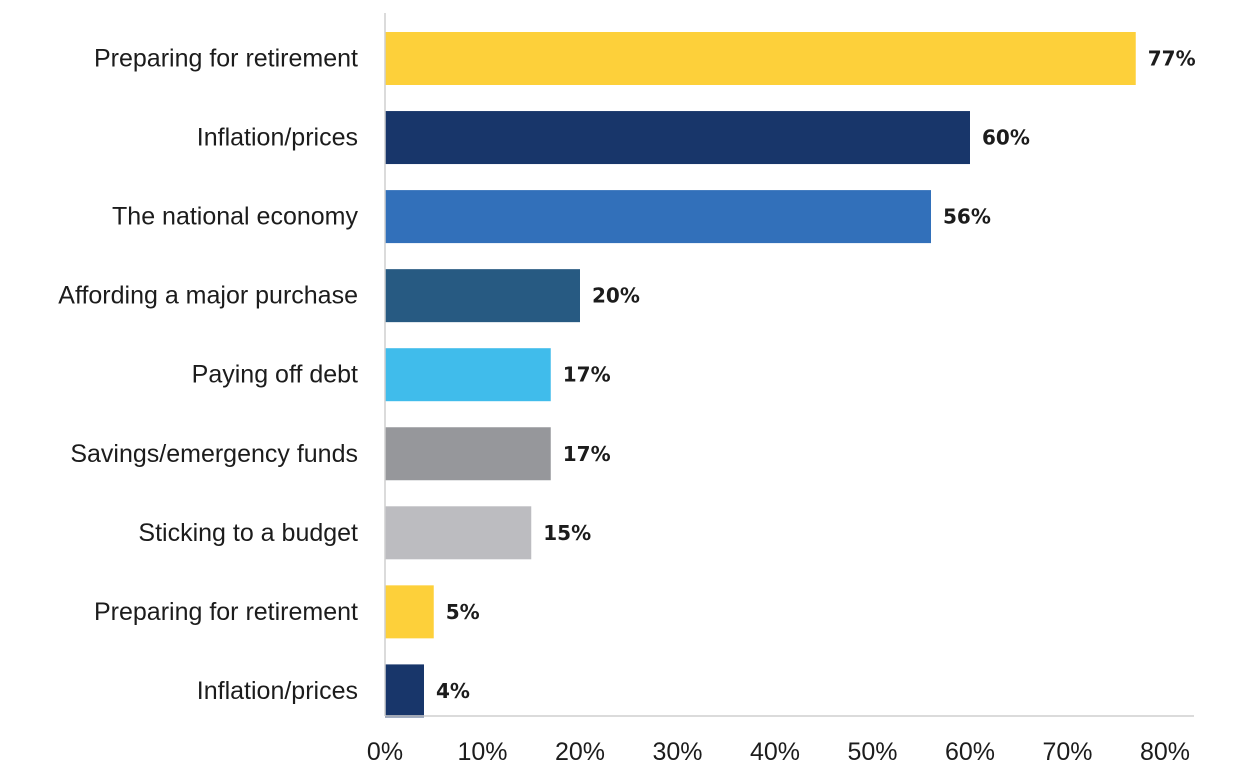  Describe the element at coordinates (453, 691) in the screenshot. I see `value-label-8: 4%` at that location.